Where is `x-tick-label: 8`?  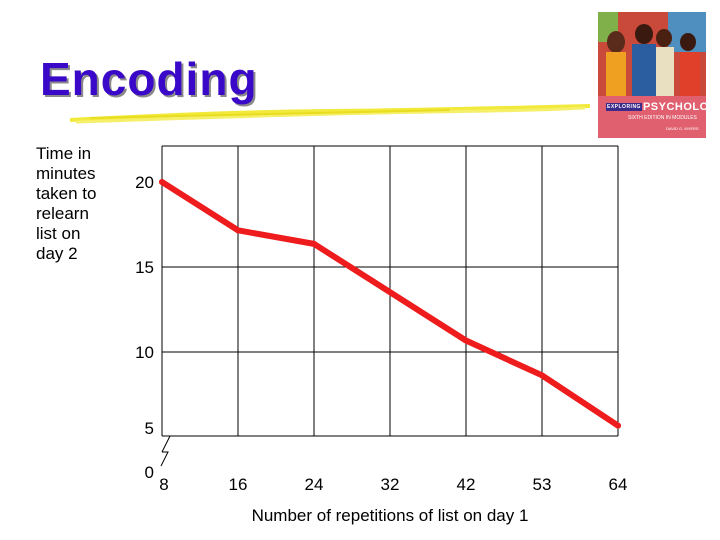 x-tick-label: 8 is located at coordinates (163, 484).